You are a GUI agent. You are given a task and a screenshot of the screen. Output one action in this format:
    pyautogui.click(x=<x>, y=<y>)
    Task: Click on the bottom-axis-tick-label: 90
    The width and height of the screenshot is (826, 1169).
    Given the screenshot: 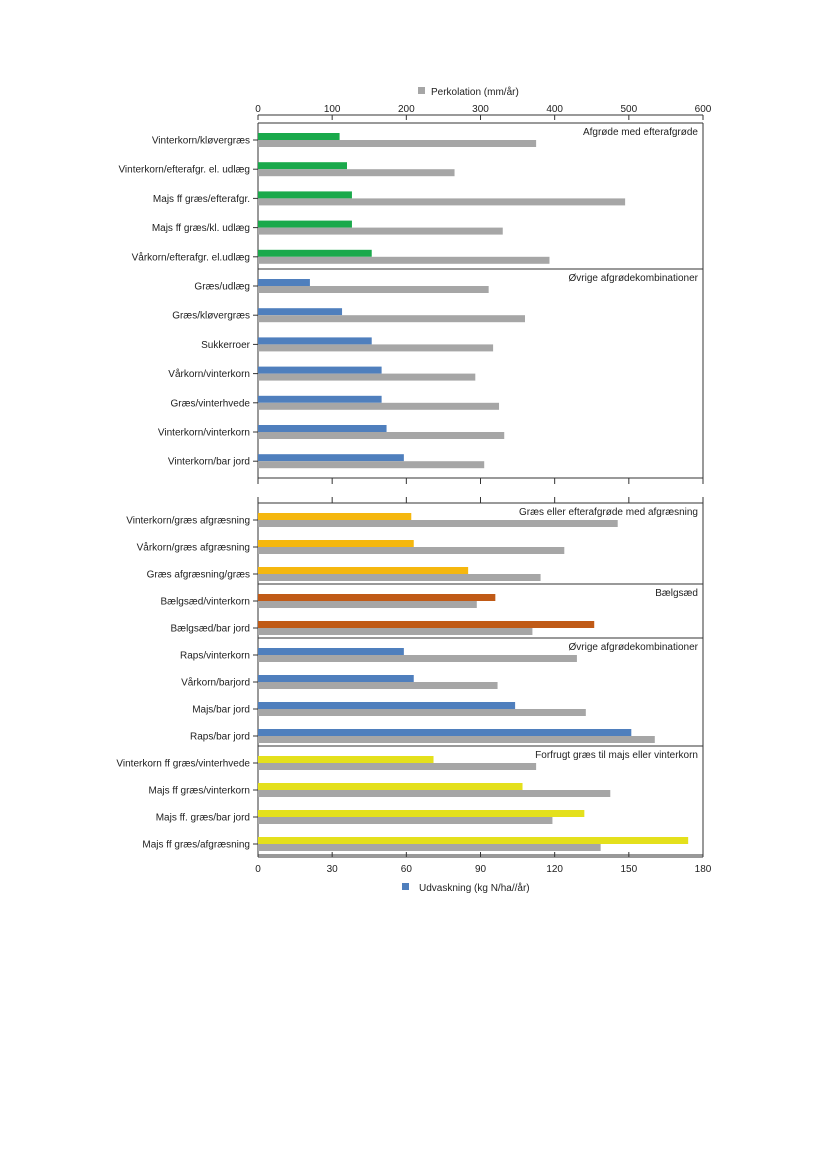 What is the action you would take?
    pyautogui.click(x=481, y=869)
    